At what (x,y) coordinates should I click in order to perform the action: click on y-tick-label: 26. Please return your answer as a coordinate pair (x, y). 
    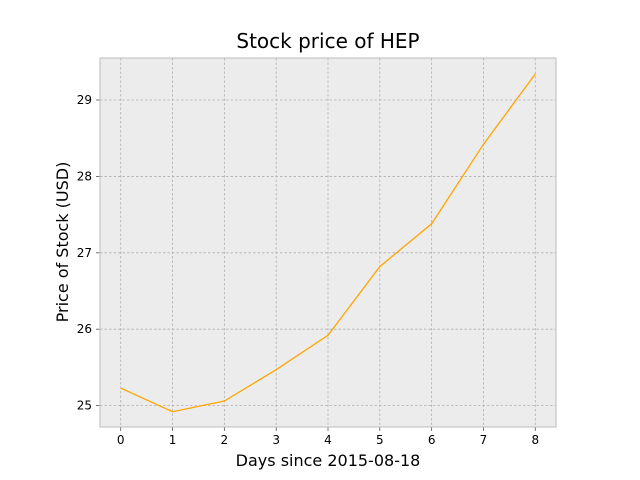
    Looking at the image, I should click on (84, 329).